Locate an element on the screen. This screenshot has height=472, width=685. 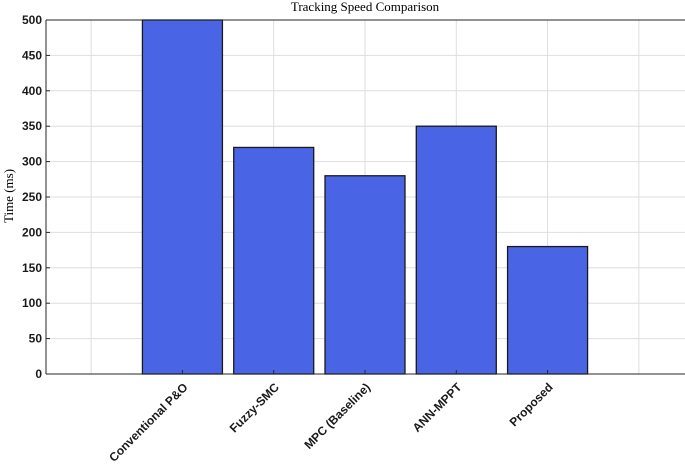
y-tick-label: 500 is located at coordinates (32, 20).